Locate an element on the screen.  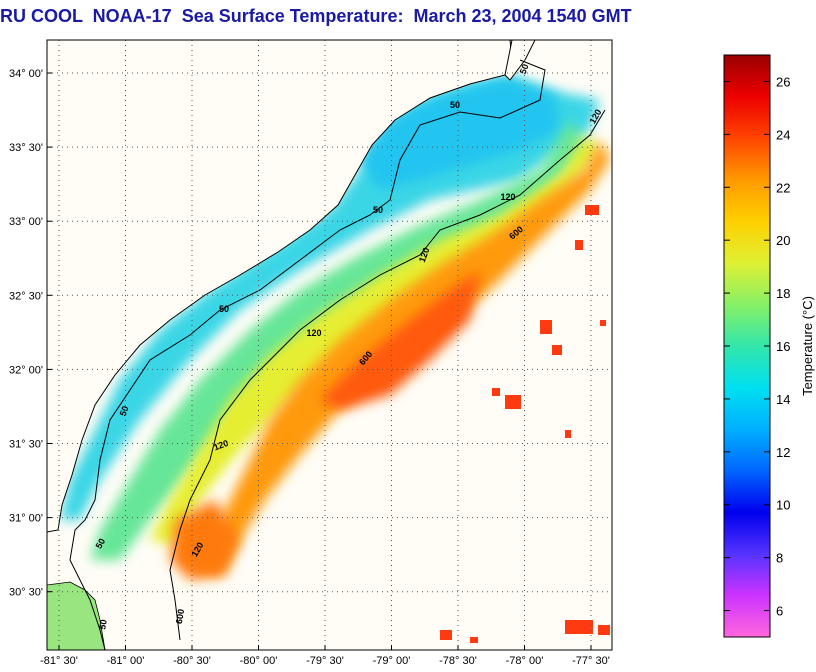
colorbar-ticks: 26 24 22 20 18 16 14 12 10 8 6 is located at coordinates (757, 346).